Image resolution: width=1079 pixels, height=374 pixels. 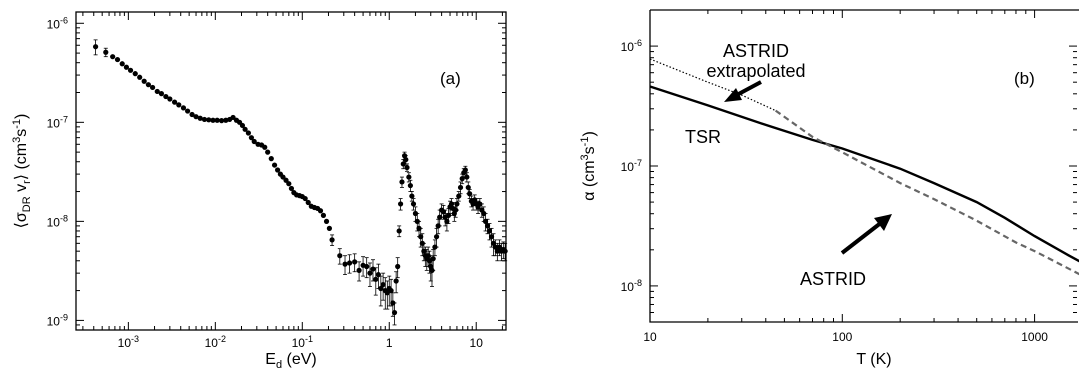 What do you see at coordinates (290, 361) in the screenshot?
I see `panel-a-x-axis-label: Ed (eV)` at bounding box center [290, 361].